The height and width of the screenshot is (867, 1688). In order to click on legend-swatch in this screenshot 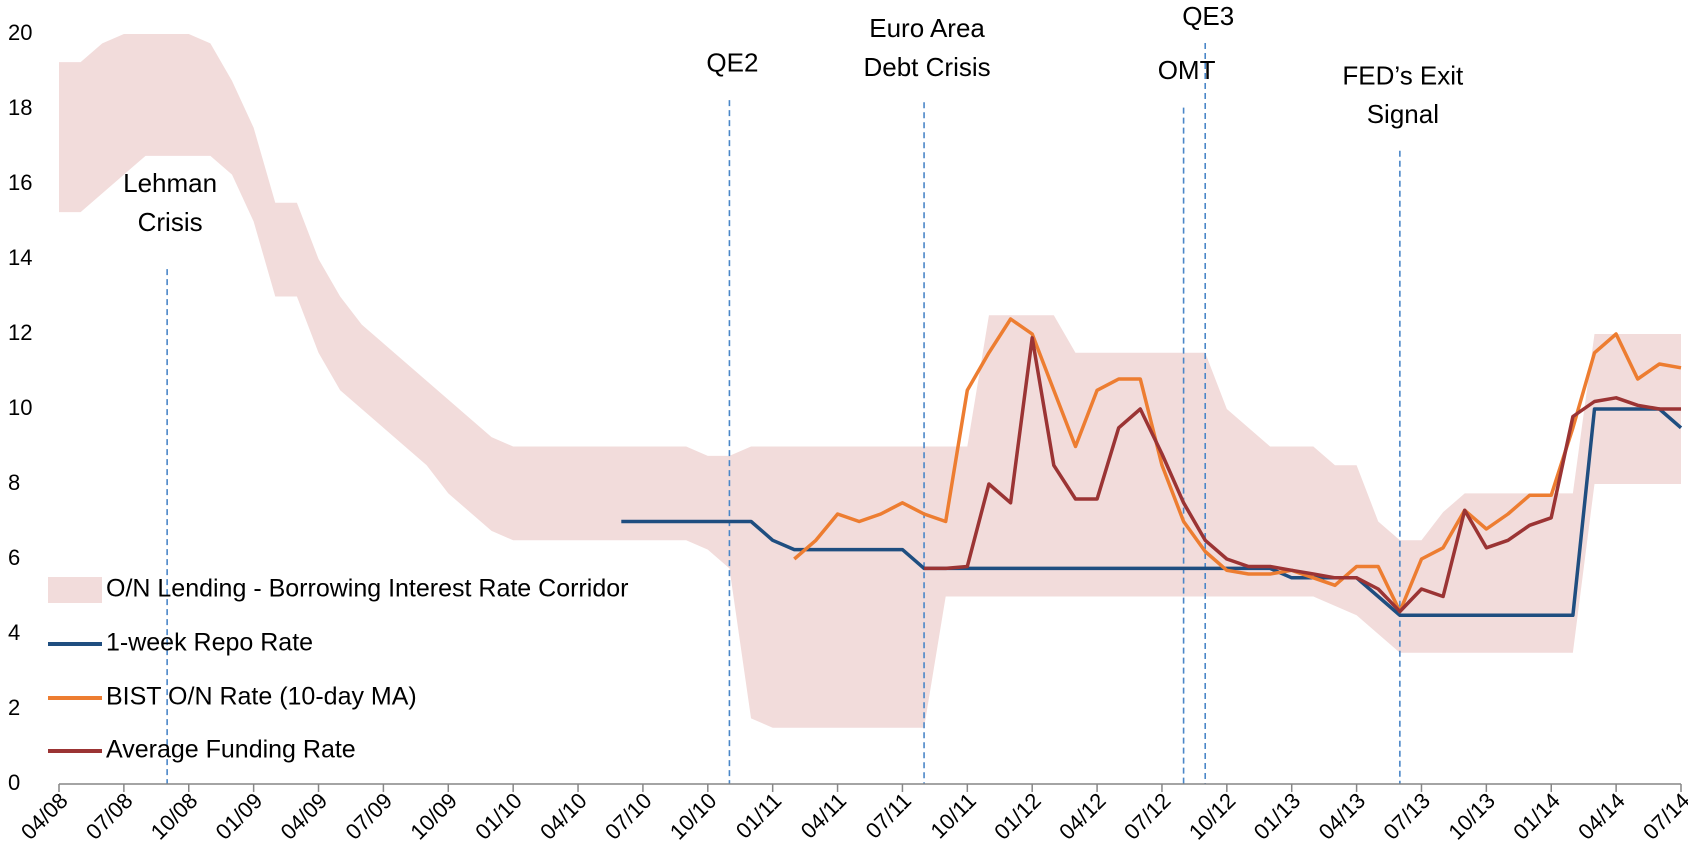, I will do `click(75, 590)`.